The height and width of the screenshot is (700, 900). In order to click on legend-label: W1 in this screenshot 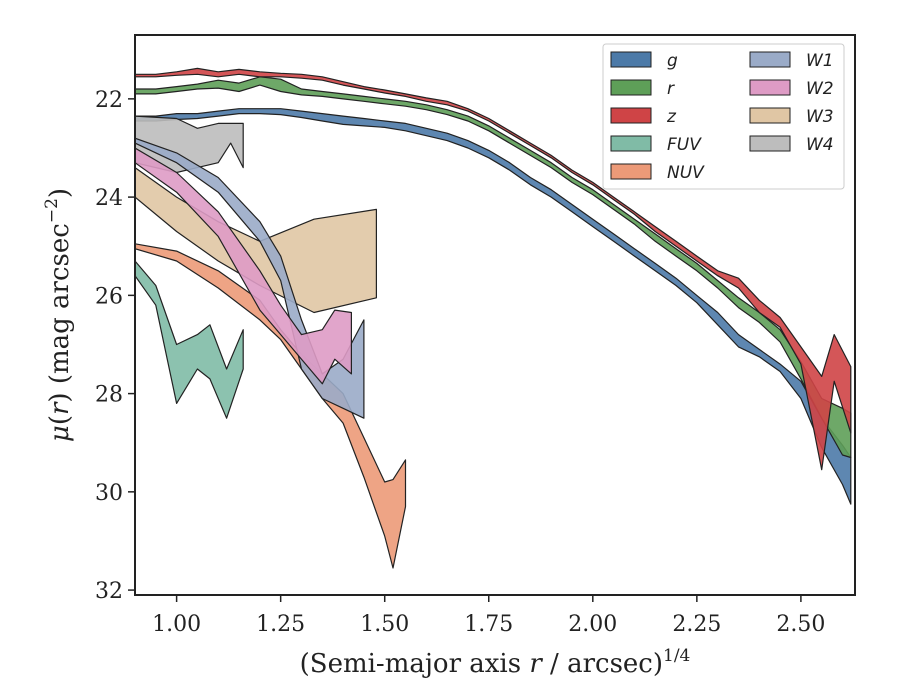, I will do `click(820, 61)`.